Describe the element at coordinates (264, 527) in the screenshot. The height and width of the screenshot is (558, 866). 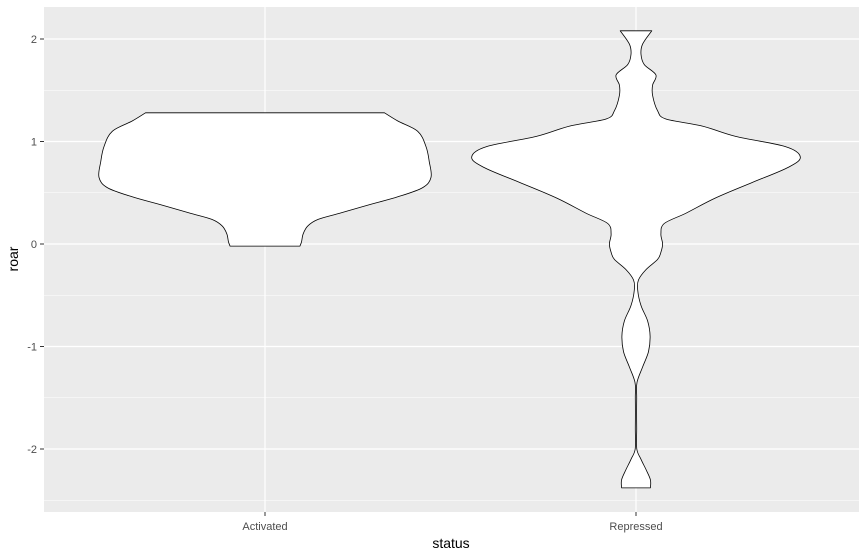
I see `x-tick-label: Activated` at that location.